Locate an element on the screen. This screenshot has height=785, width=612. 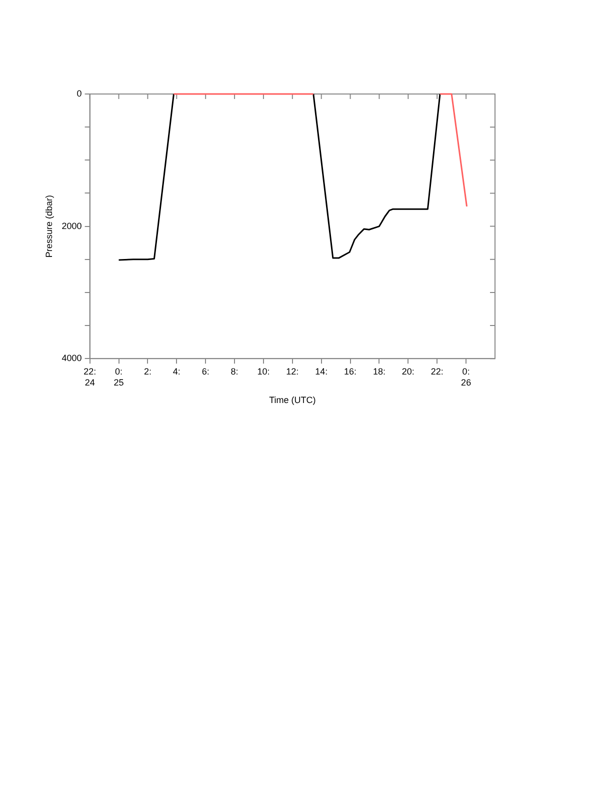
x-tick-label: 4: is located at coordinates (176, 371).